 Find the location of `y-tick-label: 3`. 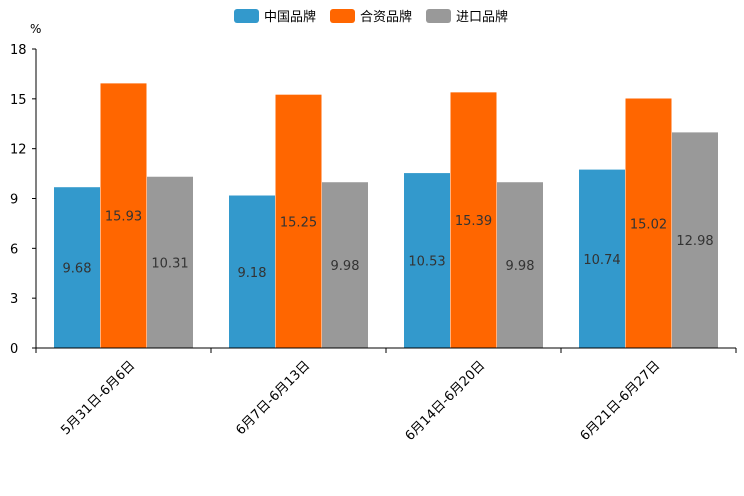

y-tick-label: 3 is located at coordinates (14, 299).